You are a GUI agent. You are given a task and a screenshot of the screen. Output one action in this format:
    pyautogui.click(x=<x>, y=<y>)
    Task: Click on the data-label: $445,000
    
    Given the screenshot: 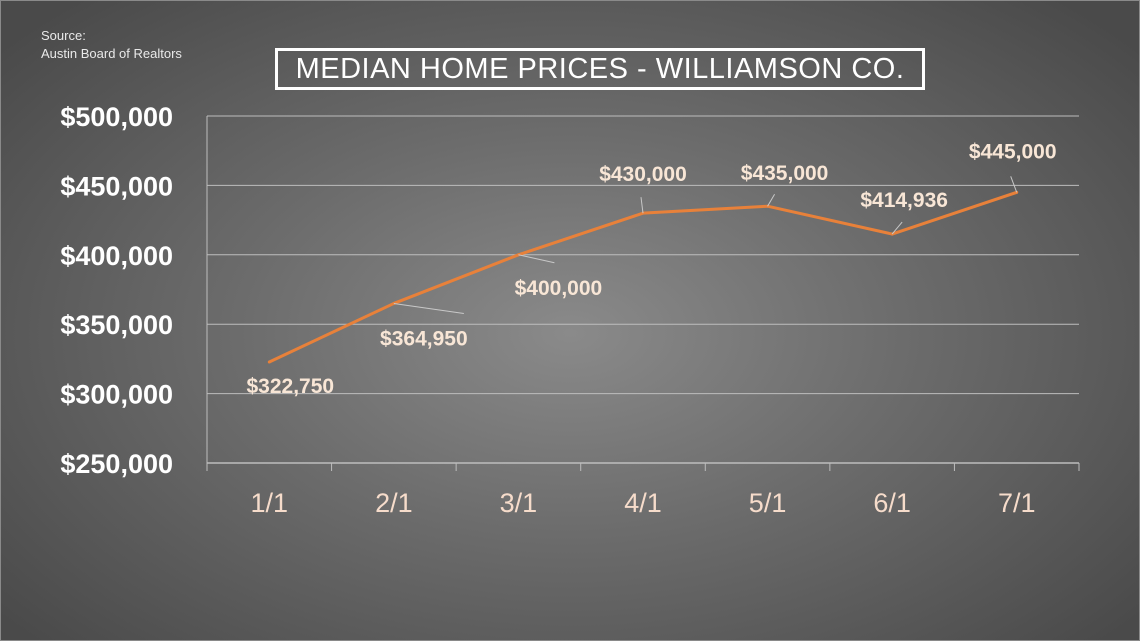 What is the action you would take?
    pyautogui.click(x=1013, y=151)
    